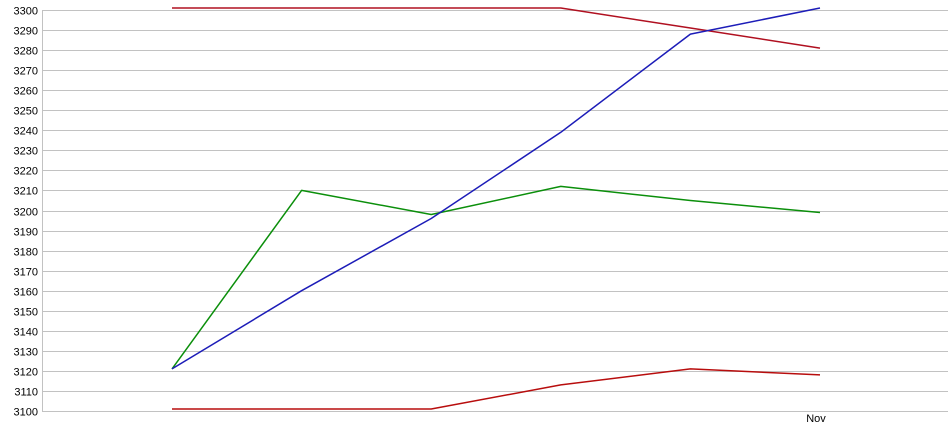 The height and width of the screenshot is (435, 950). What do you see at coordinates (26, 373) in the screenshot?
I see `y-axis-tick-label: 3120` at bounding box center [26, 373].